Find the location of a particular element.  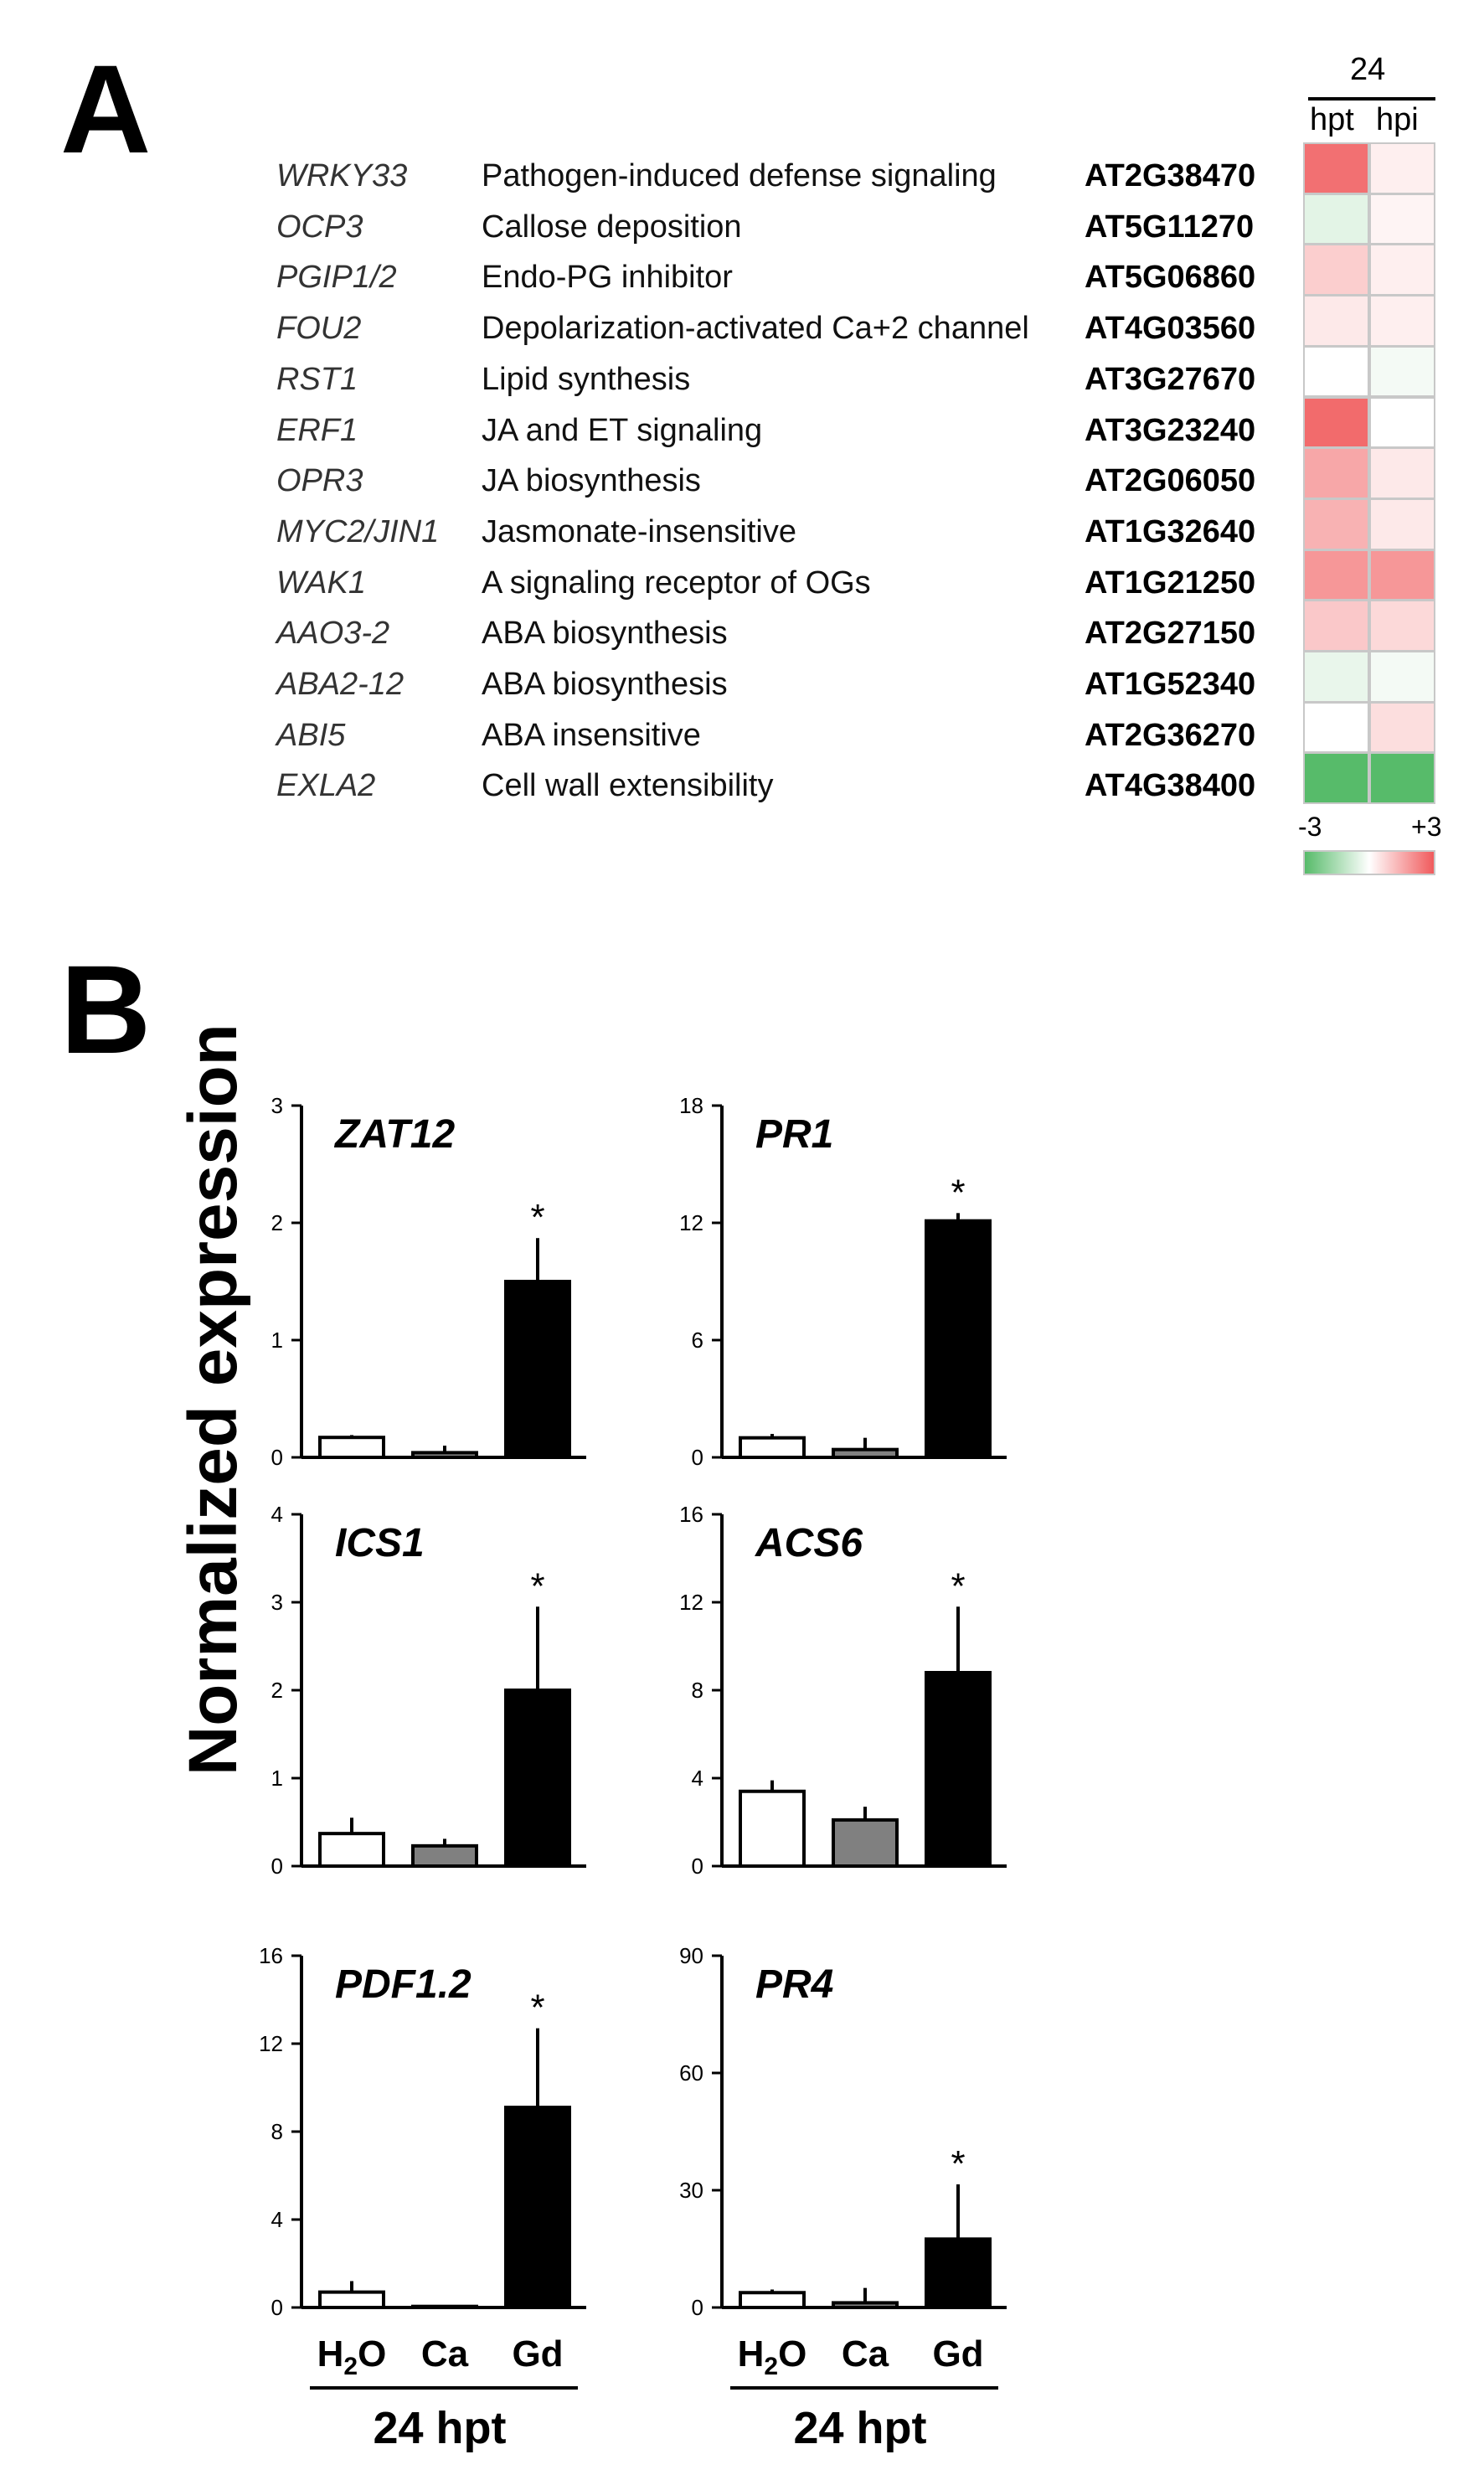

chart-title: ACS6 is located at coordinates (809, 1543).